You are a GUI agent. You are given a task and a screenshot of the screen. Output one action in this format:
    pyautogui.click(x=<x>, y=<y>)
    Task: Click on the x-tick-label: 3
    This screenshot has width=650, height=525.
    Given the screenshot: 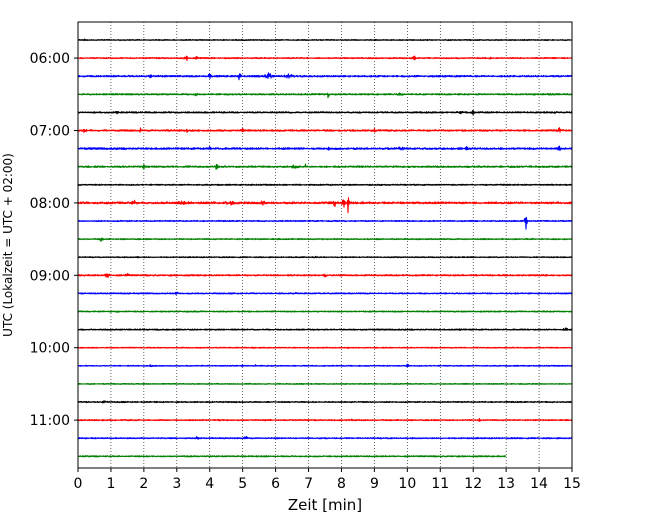 What is the action you would take?
    pyautogui.click(x=176, y=484)
    